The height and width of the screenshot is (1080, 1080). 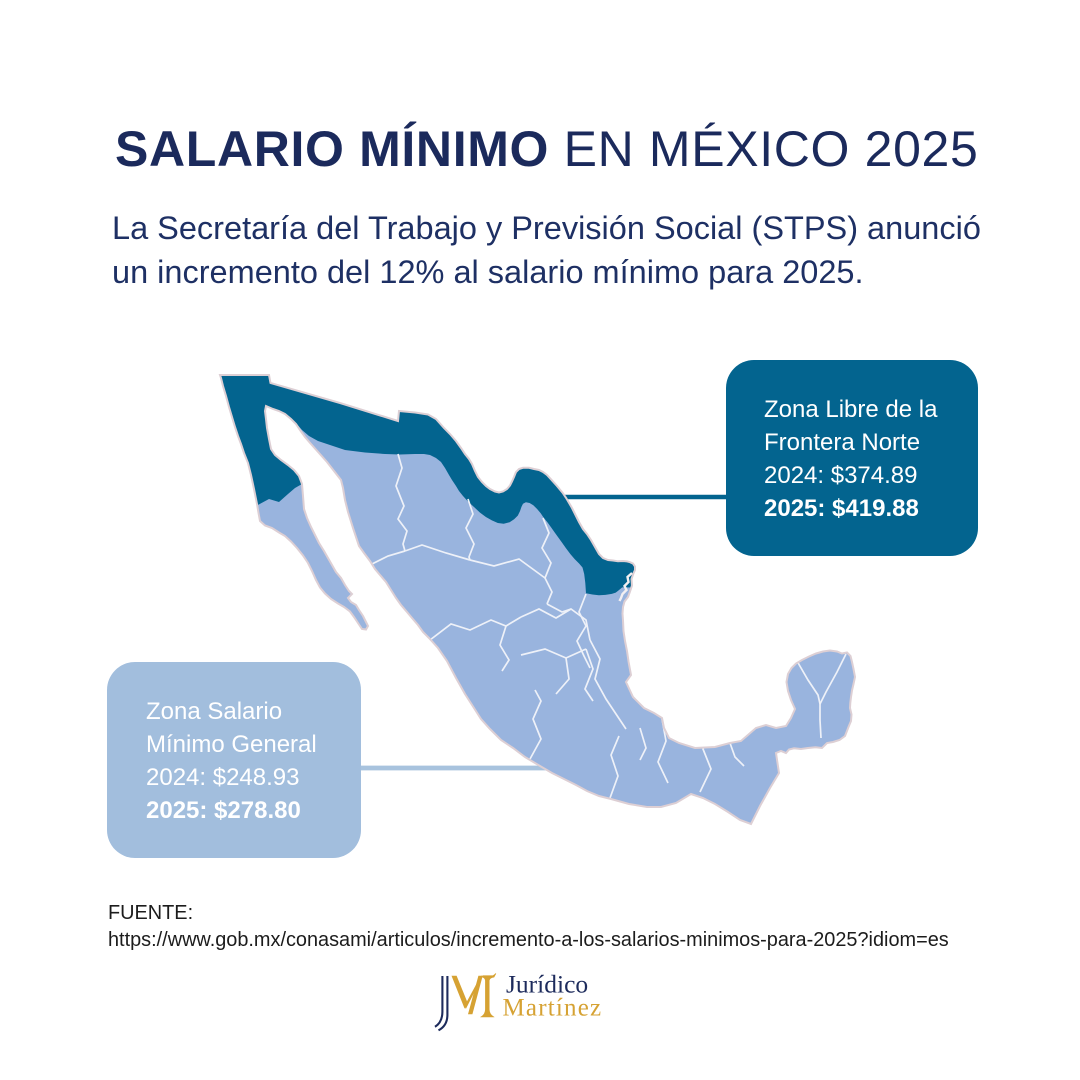 I want to click on svg-text: Martínez, so click(x=553, y=1008).